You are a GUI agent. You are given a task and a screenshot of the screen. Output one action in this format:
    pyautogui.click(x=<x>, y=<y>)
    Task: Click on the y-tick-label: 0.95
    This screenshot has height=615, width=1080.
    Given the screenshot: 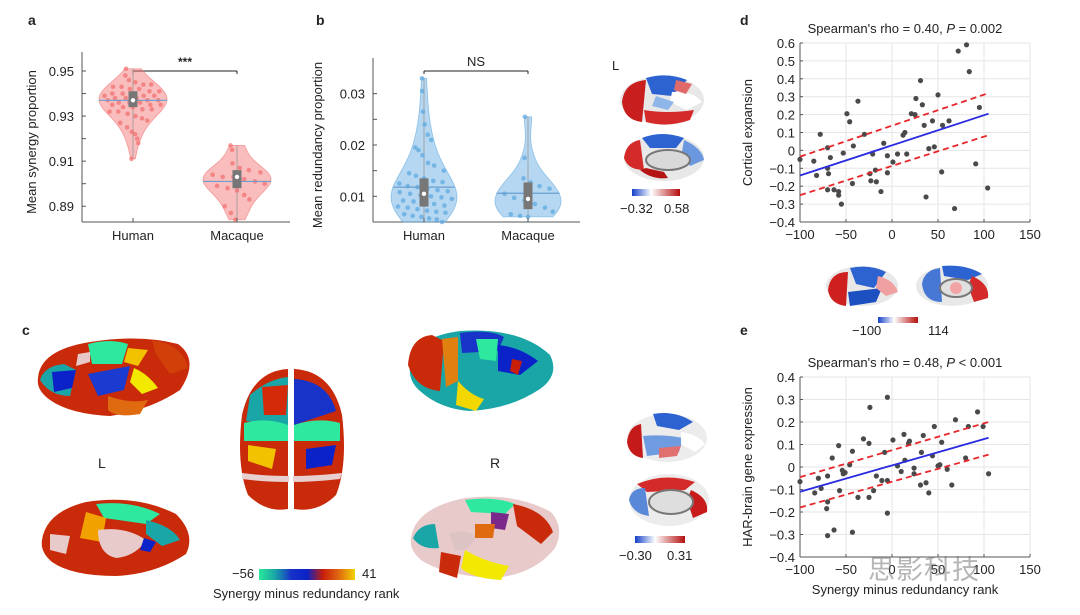 What is the action you would take?
    pyautogui.click(x=61, y=71)
    